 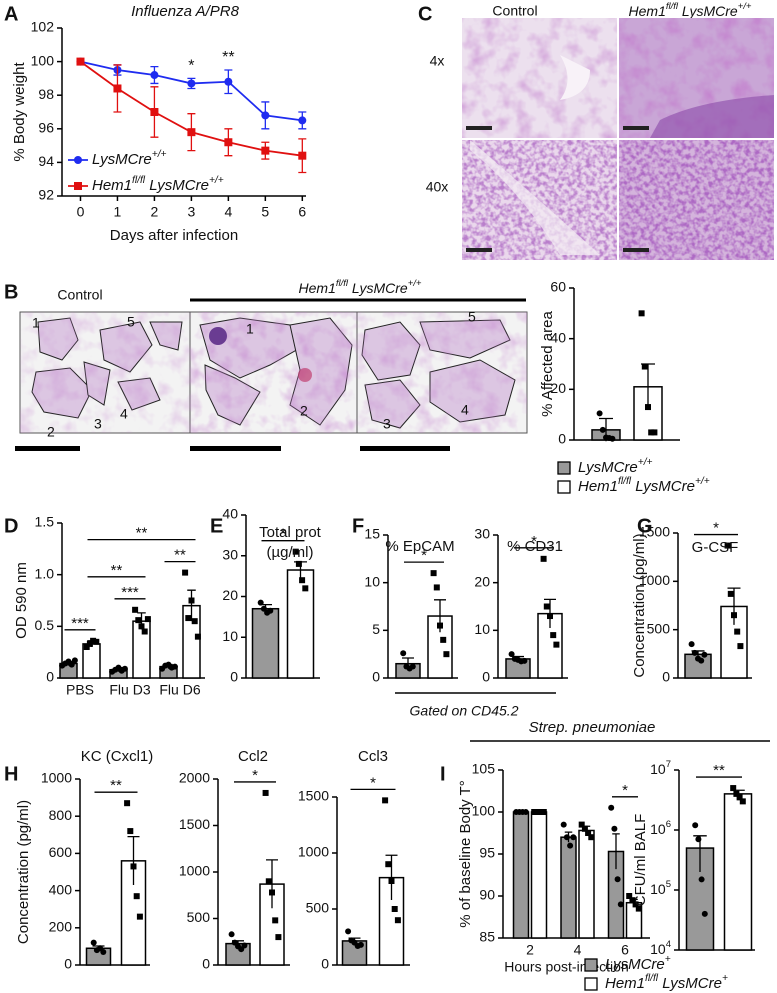 I want to click on y-tick-label: 92, so click(x=46, y=195).